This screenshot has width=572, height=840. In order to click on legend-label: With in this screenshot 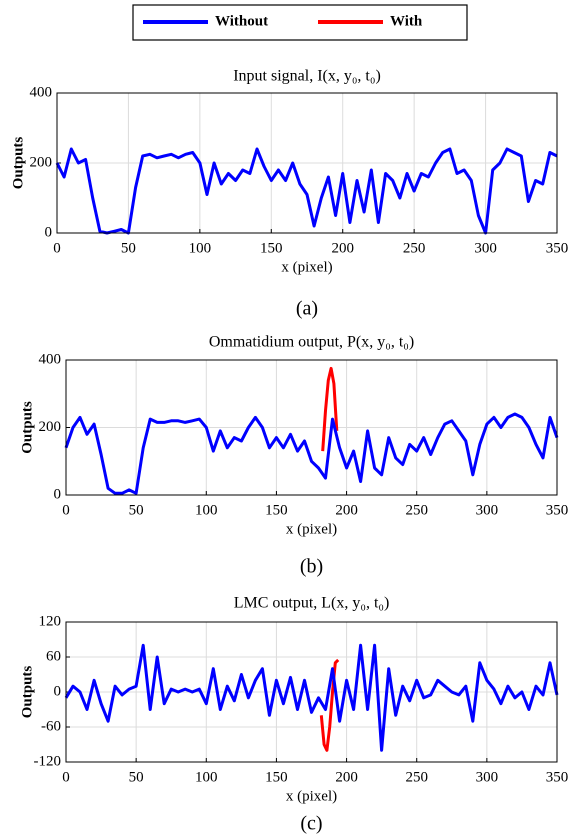, I will do `click(406, 21)`.